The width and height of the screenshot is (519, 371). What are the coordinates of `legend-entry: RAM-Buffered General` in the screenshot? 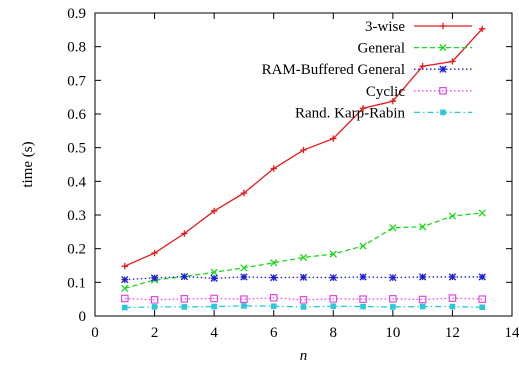 It's located at (367, 70).